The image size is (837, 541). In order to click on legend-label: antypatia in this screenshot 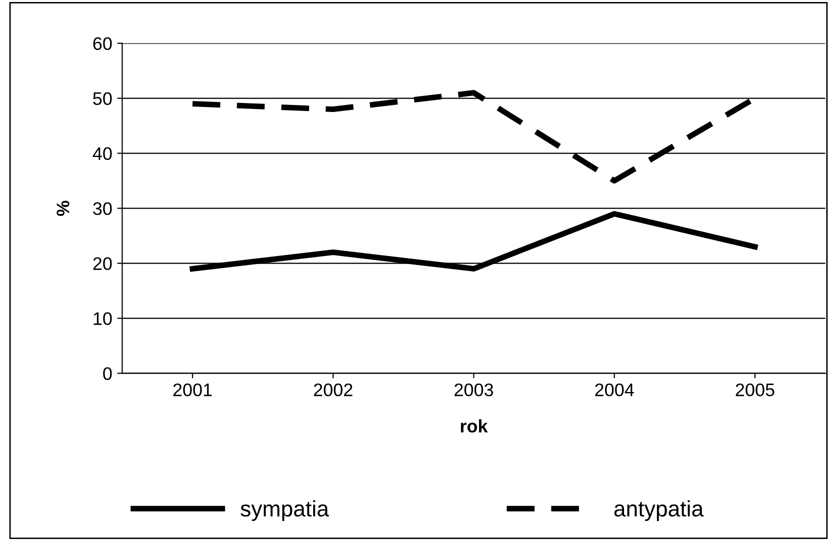, I will do `click(659, 510)`.